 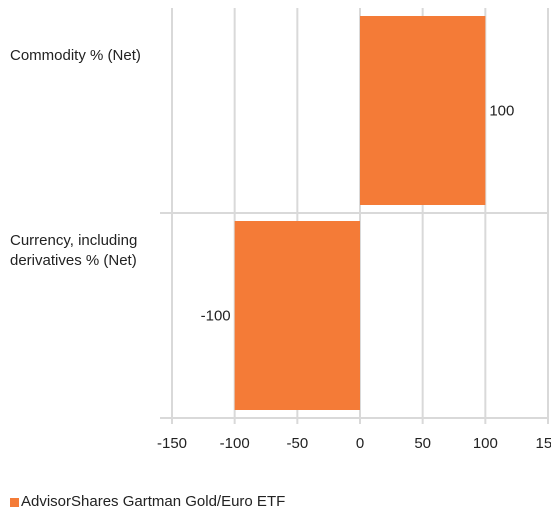 I want to click on data-label-0: 100, so click(x=501, y=111).